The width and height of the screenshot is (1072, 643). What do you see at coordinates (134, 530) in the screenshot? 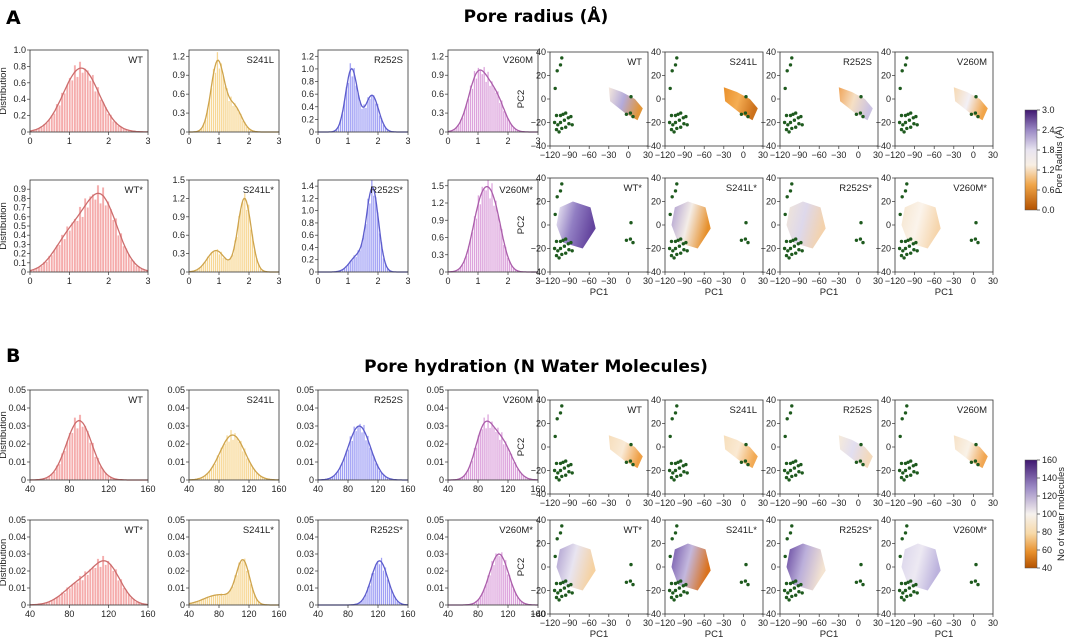
I see `subplot-label: WT*` at bounding box center [134, 530].